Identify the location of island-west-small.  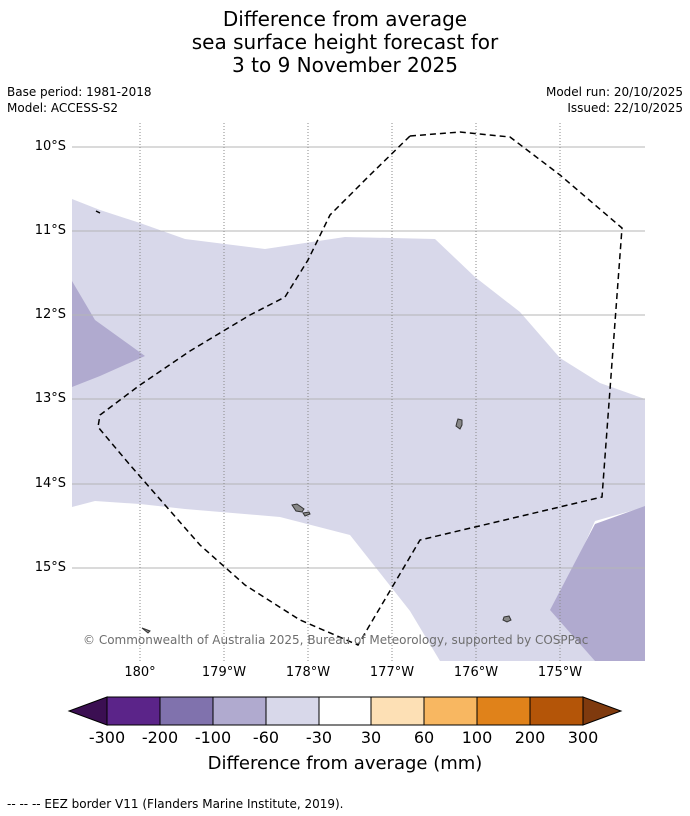
(306, 514).